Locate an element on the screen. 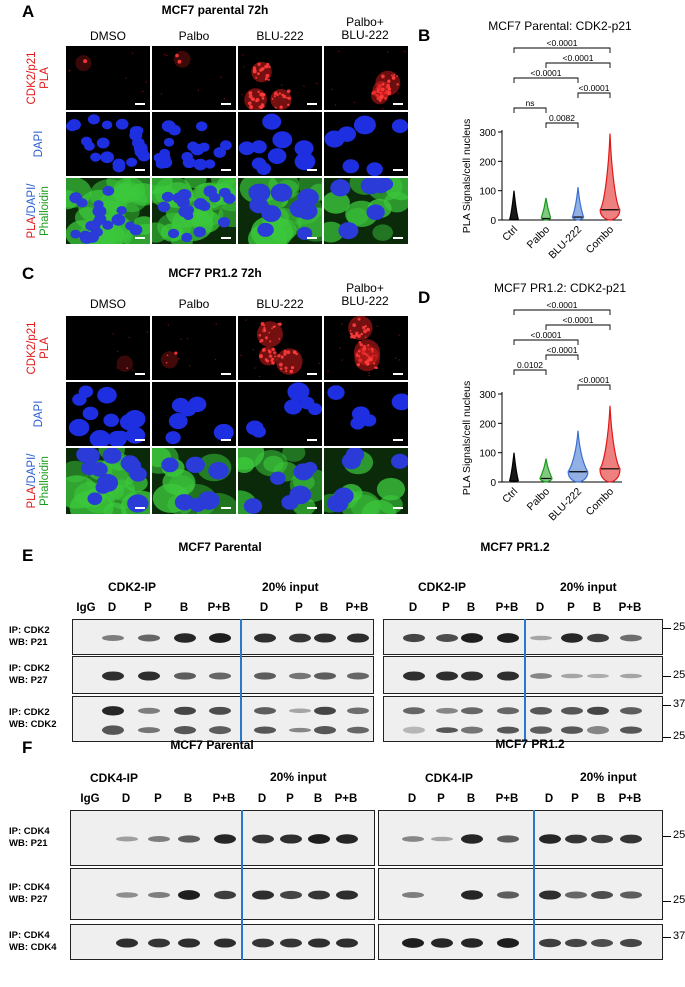 The height and width of the screenshot is (987, 685). blot-row-label: IP: CDK4 WB: P27 is located at coordinates (29, 894).